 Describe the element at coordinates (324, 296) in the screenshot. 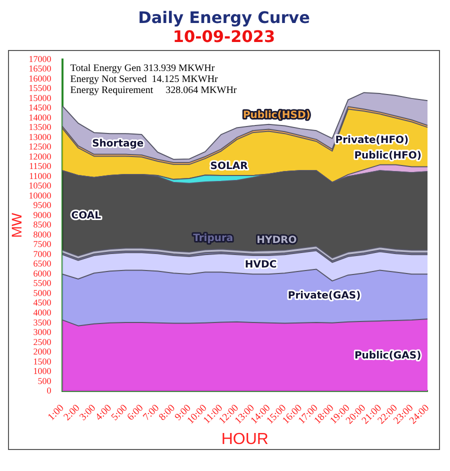

I see `series-label: Private(GAS)` at that location.